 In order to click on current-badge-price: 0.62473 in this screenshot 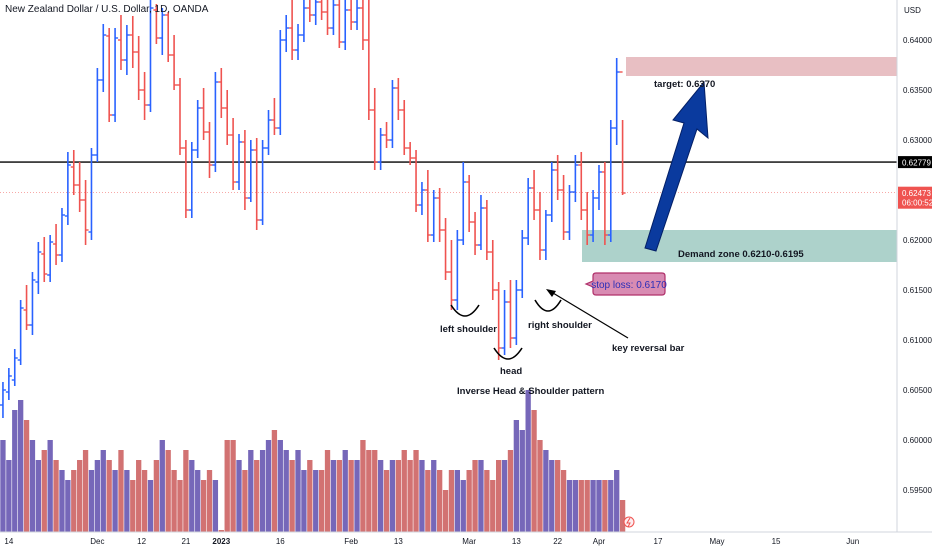, I will do `click(916, 193)`.